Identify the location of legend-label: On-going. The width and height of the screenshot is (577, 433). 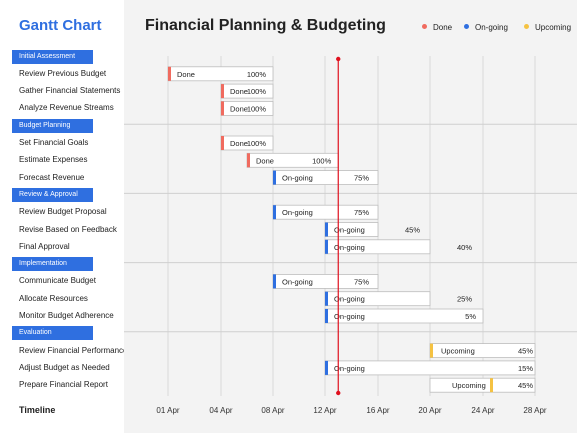
(491, 27).